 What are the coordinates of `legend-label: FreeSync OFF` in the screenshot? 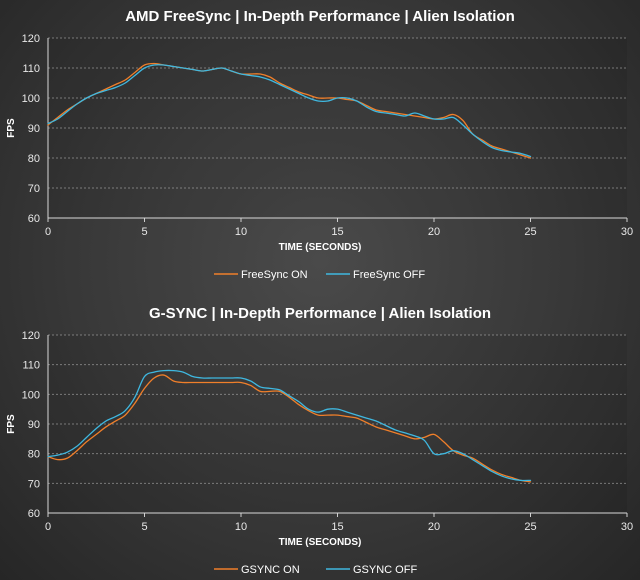 It's located at (389, 275).